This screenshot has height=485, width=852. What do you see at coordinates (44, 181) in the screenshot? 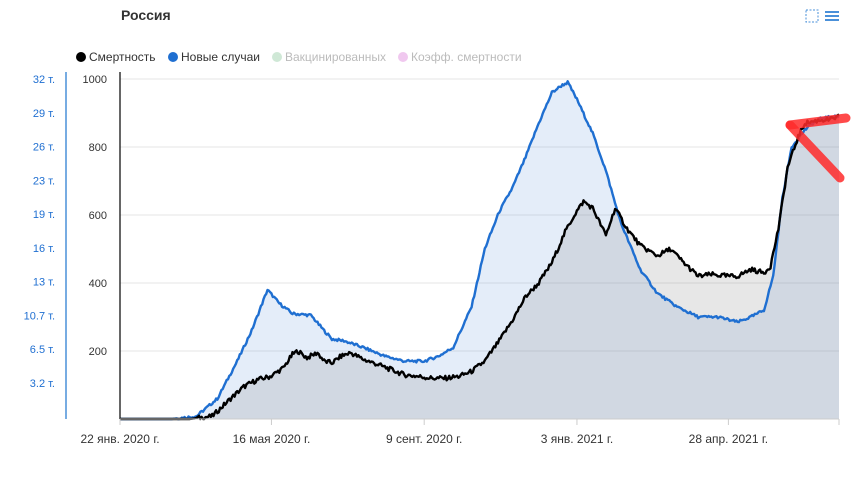
I see `y-tick-label-cases: 23 т.` at bounding box center [44, 181].